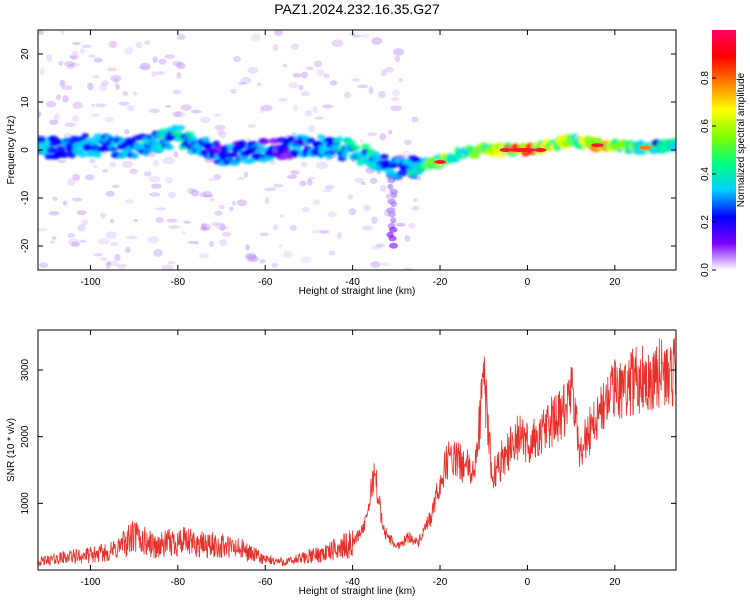 Image resolution: width=750 pixels, height=600 pixels. What do you see at coordinates (528, 582) in the screenshot?
I see `x-tick-label: 0` at bounding box center [528, 582].